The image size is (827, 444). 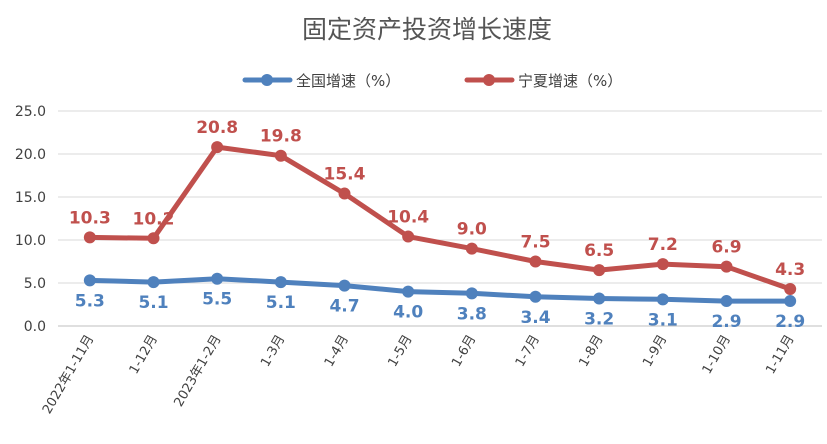 I want to click on y-tick-label: 0.0, so click(x=35, y=327).